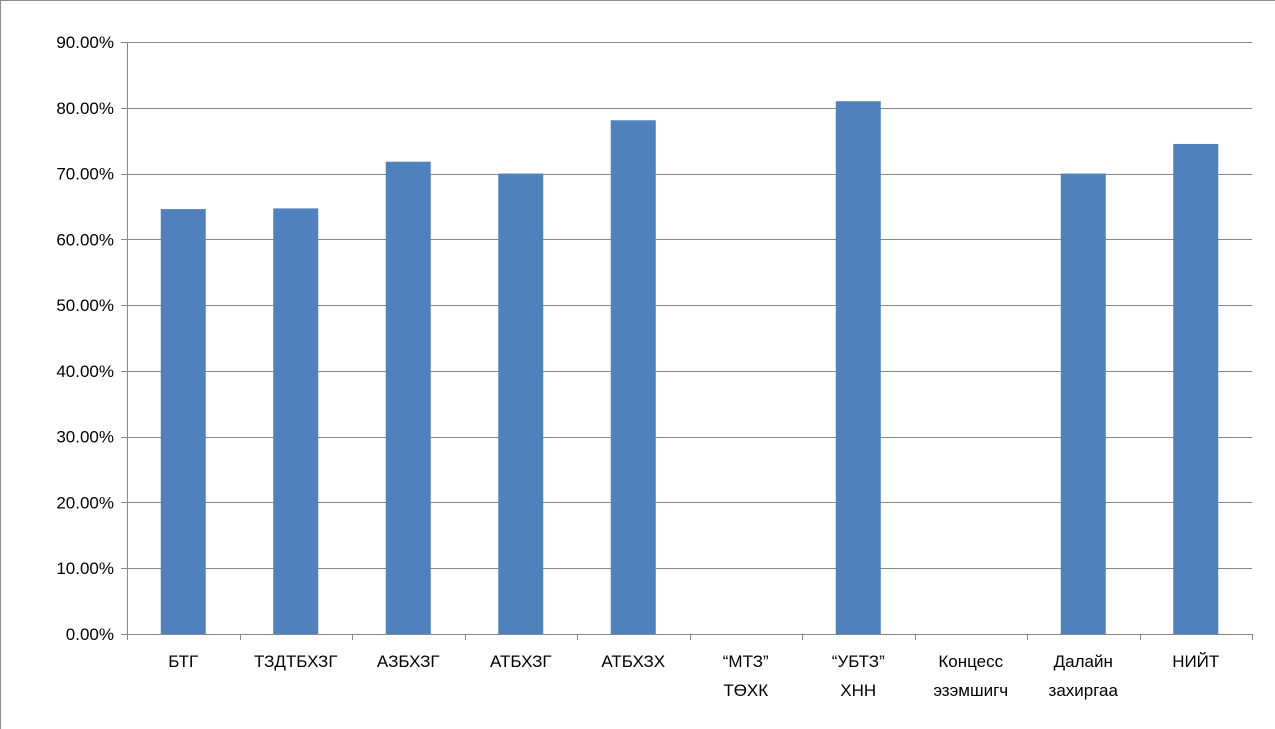 The image size is (1275, 729). I want to click on y-tick-label: 30.00%, so click(85, 437).